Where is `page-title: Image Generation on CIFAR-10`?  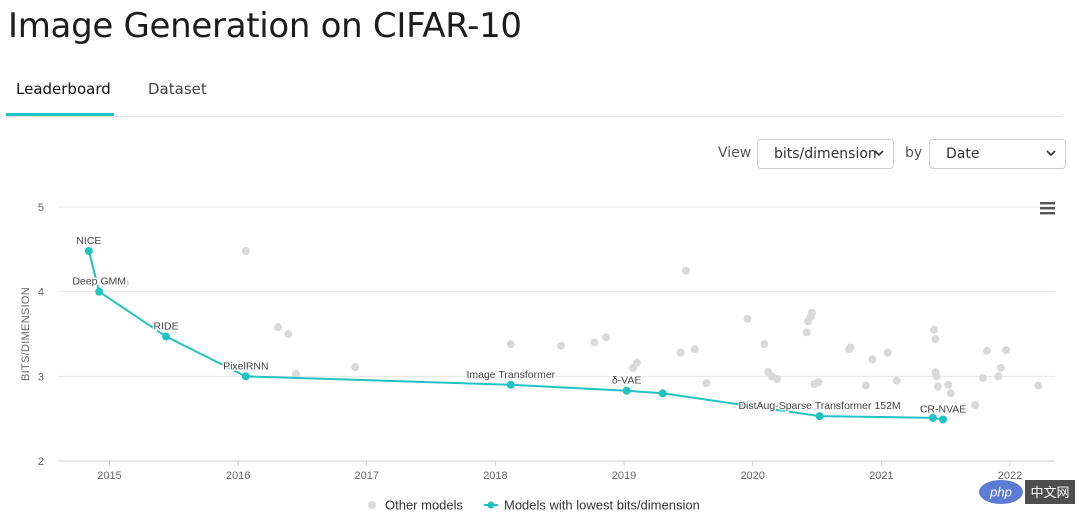
page-title: Image Generation on CIFAR-10 is located at coordinates (265, 26).